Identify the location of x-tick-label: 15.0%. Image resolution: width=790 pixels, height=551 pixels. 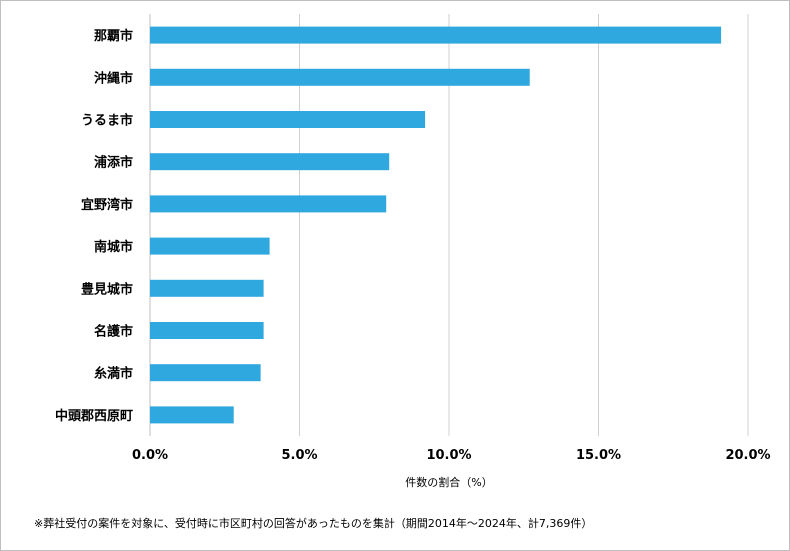
(598, 455).